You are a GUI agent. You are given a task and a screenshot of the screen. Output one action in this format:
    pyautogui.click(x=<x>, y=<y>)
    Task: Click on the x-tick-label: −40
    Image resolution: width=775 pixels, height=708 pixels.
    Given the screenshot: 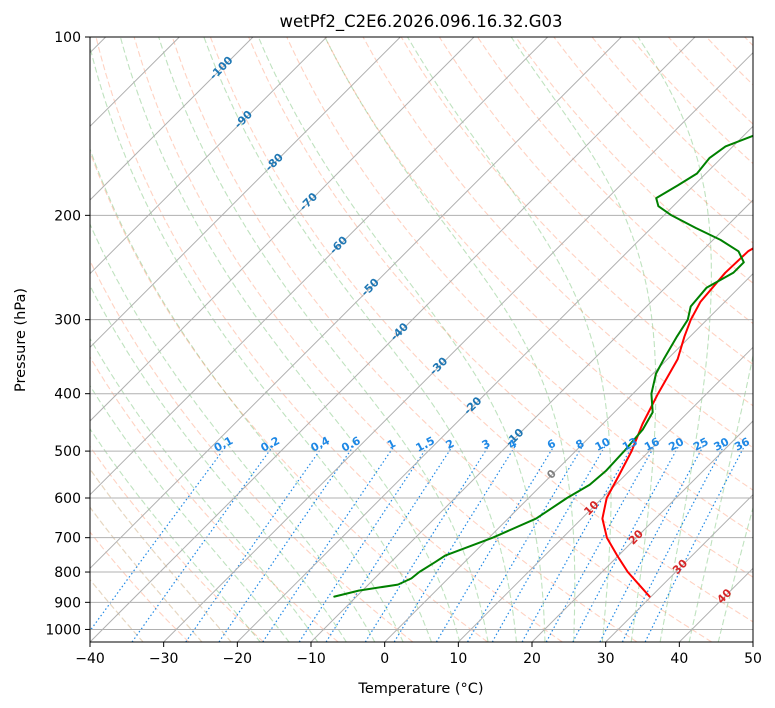 What is the action you would take?
    pyautogui.click(x=90, y=659)
    